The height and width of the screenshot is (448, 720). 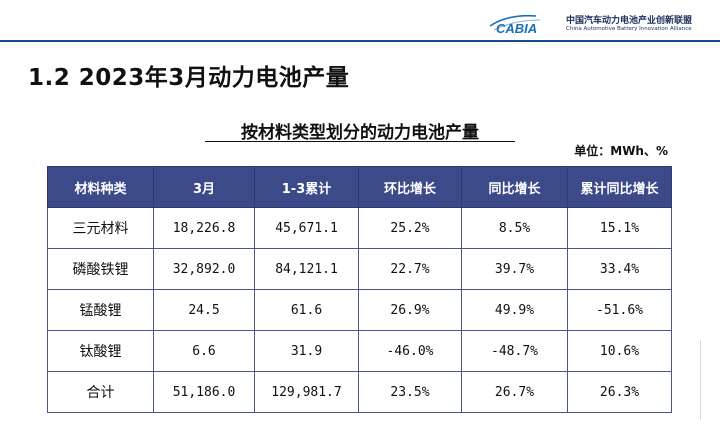 What do you see at coordinates (306, 187) in the screenshot?
I see `header-q1-cumulative: 1-3累计` at bounding box center [306, 187].